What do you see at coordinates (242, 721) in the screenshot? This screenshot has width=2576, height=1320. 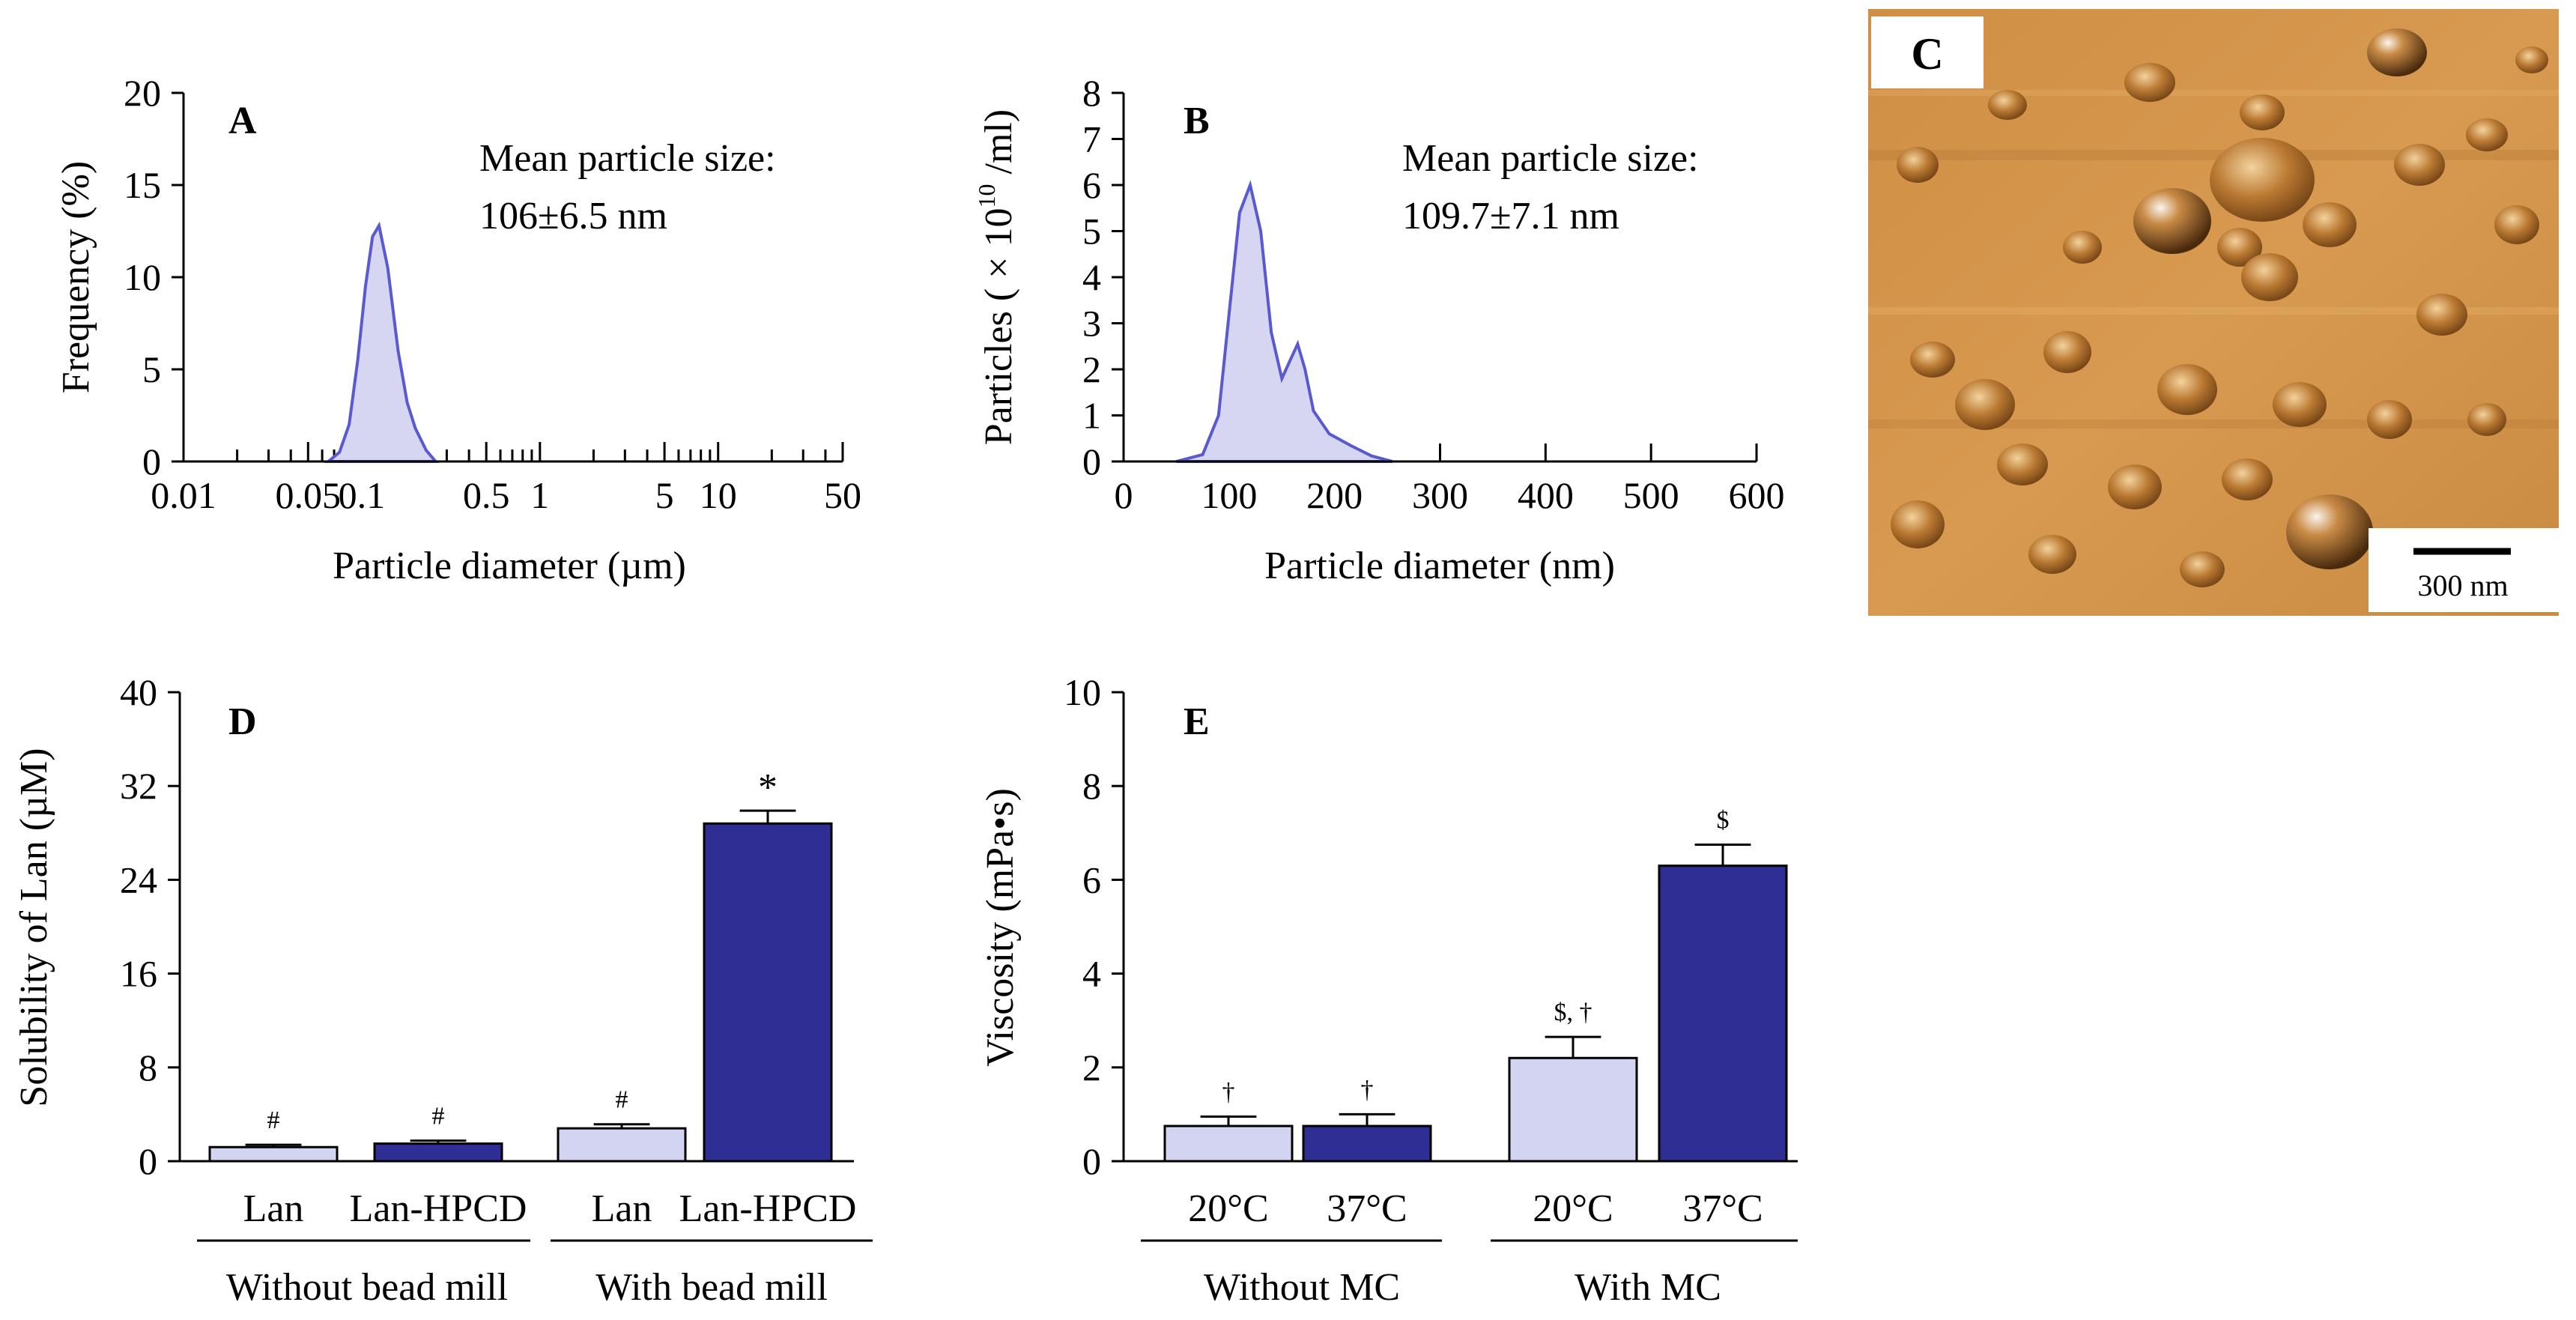 I see `d-panel-label: D` at bounding box center [242, 721].